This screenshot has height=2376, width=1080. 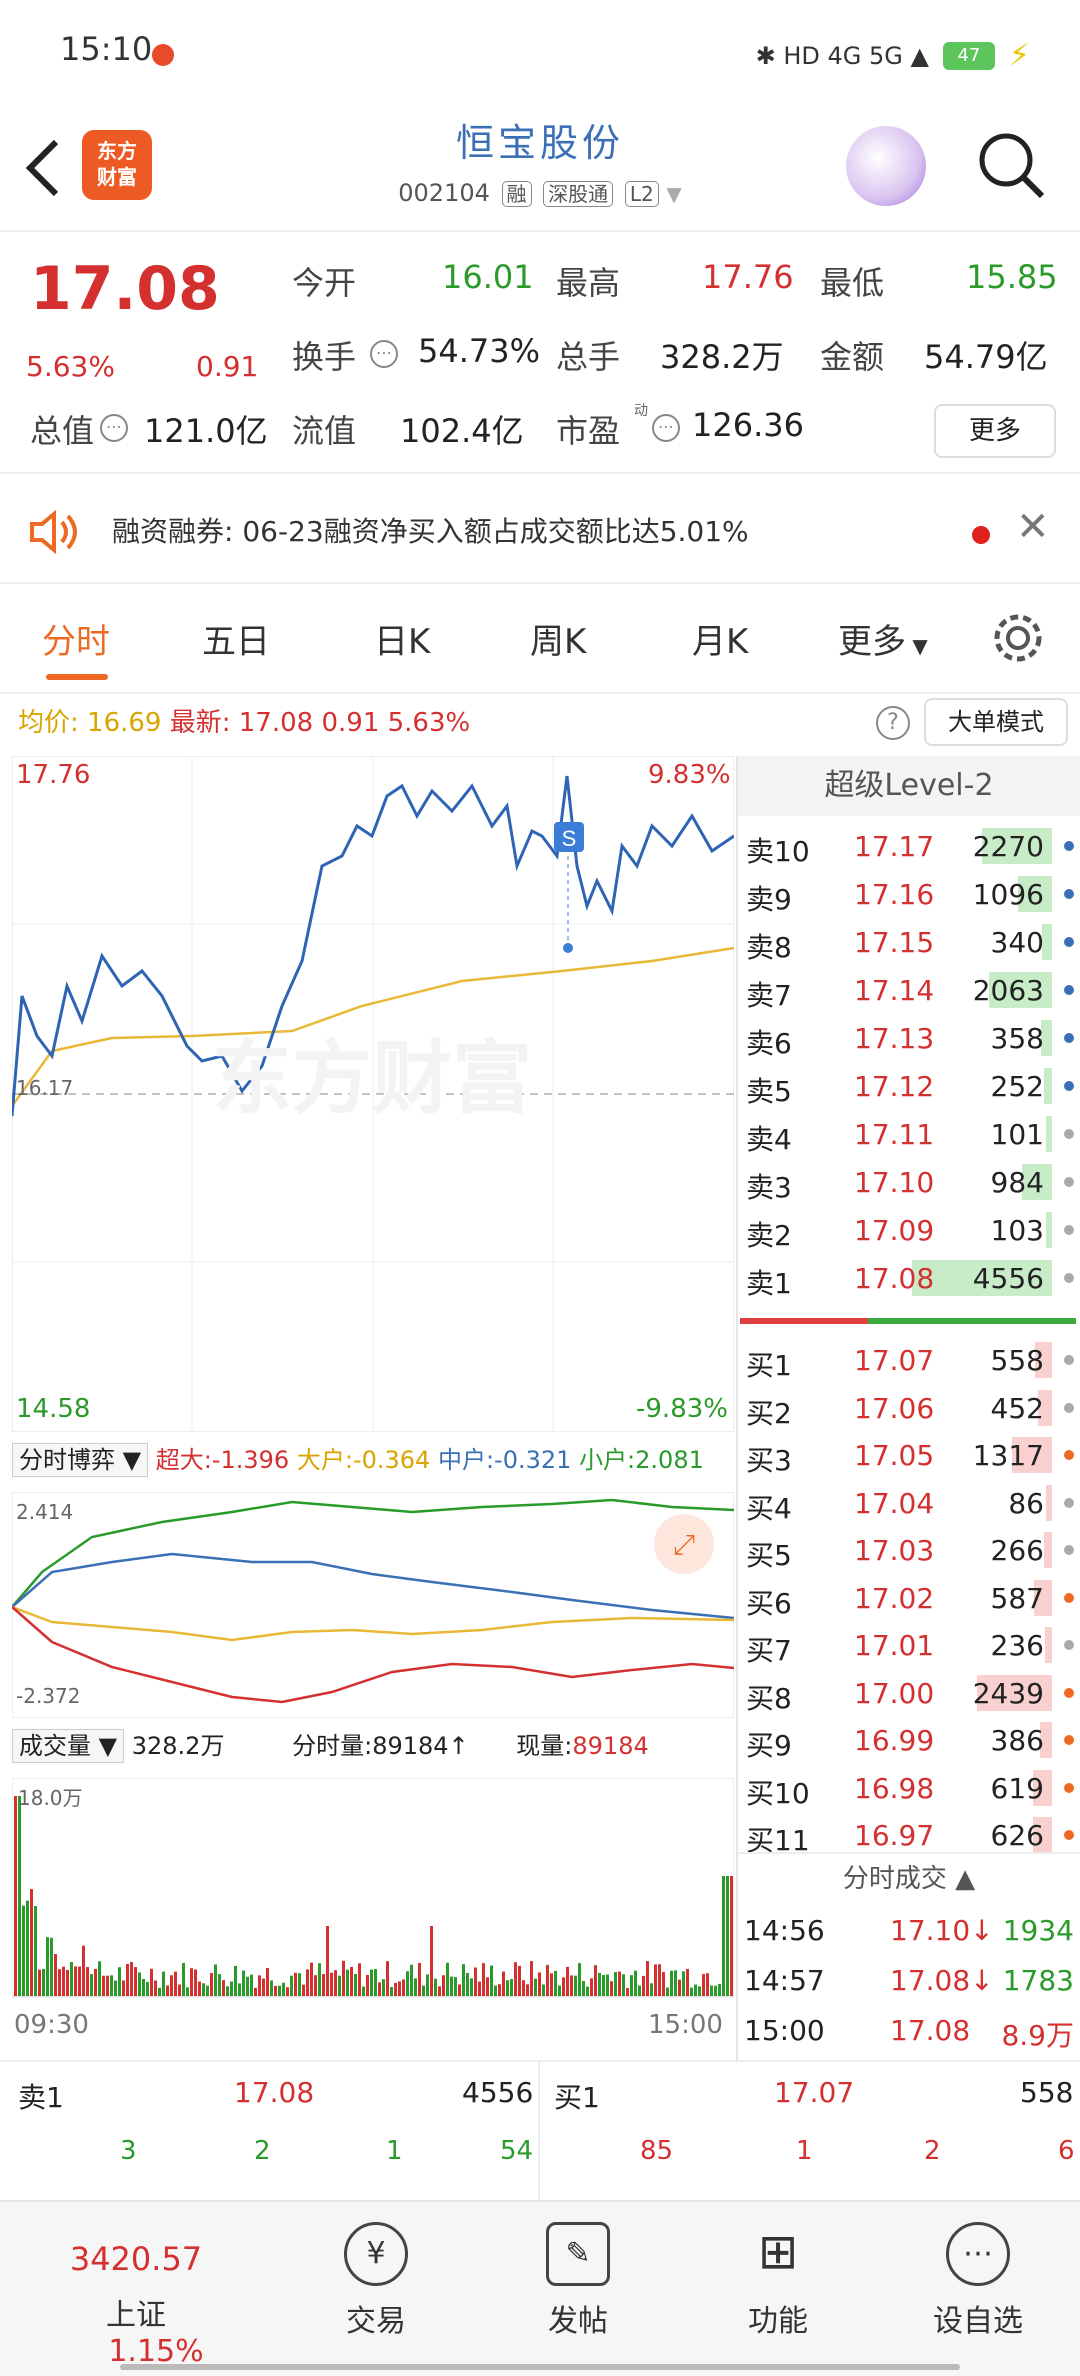 I want to click on bid-row: 买6 17.02 587, so click(x=909, y=1598).